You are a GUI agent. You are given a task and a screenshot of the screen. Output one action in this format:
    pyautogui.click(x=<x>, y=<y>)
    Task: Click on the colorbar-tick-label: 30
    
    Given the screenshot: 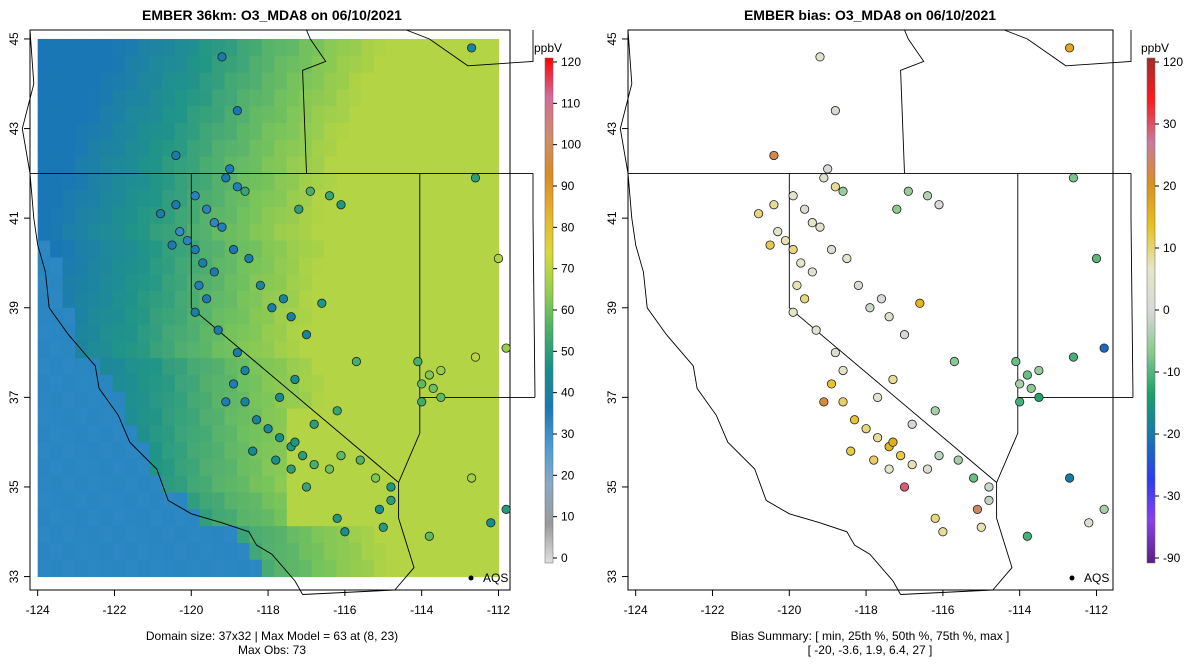 What is the action you would take?
    pyautogui.click(x=1170, y=124)
    